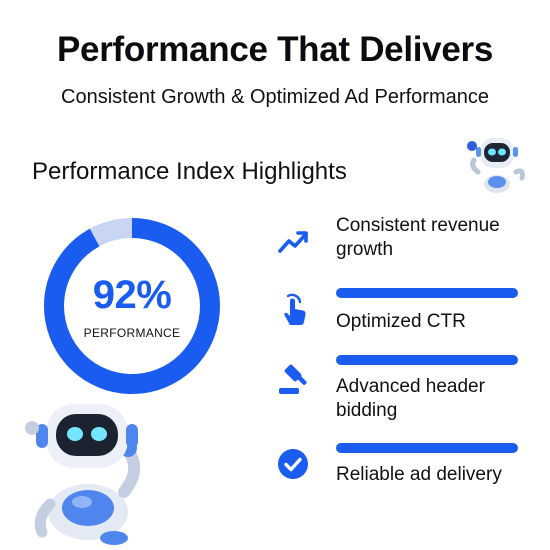 The image size is (550, 550). What do you see at coordinates (293, 464) in the screenshot?
I see `check-circle-icon` at bounding box center [293, 464].